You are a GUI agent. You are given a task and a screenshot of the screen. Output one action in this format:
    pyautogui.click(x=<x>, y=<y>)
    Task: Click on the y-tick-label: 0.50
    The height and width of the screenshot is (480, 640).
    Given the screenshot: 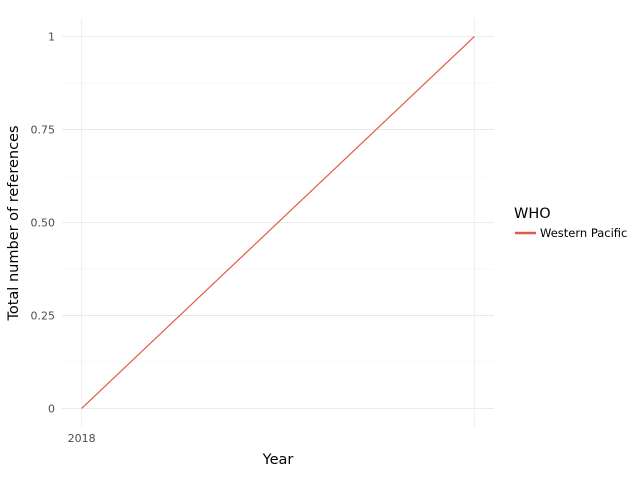 What is the action you would take?
    pyautogui.click(x=43, y=223)
    